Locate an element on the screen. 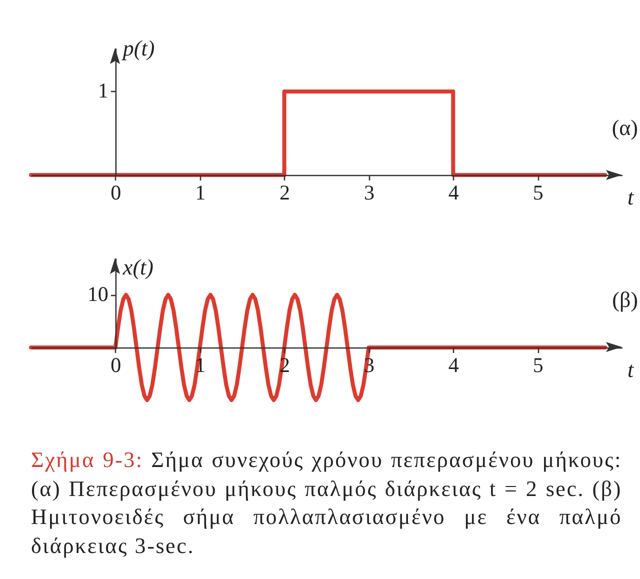 The height and width of the screenshot is (579, 640). x-tick-label: 3 is located at coordinates (369, 192).